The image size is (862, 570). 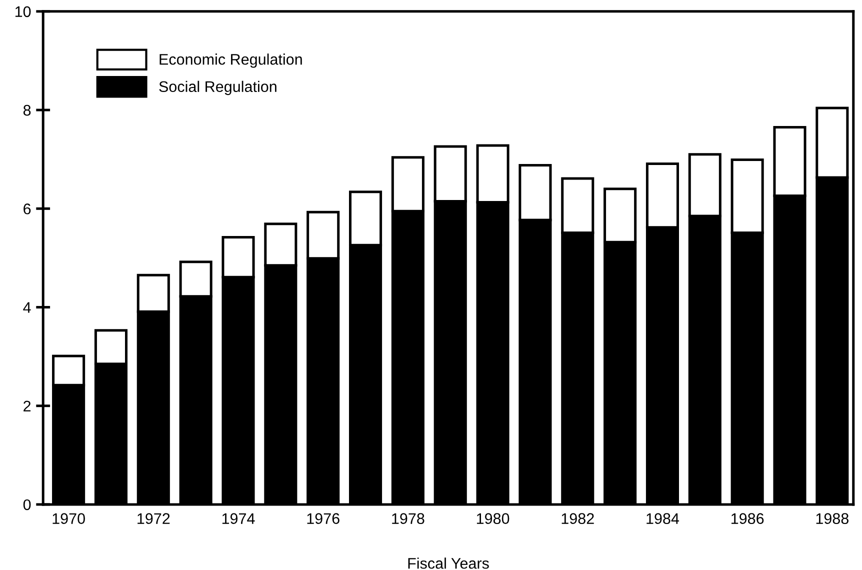 I want to click on y-tick-label: 8, so click(x=27, y=110).